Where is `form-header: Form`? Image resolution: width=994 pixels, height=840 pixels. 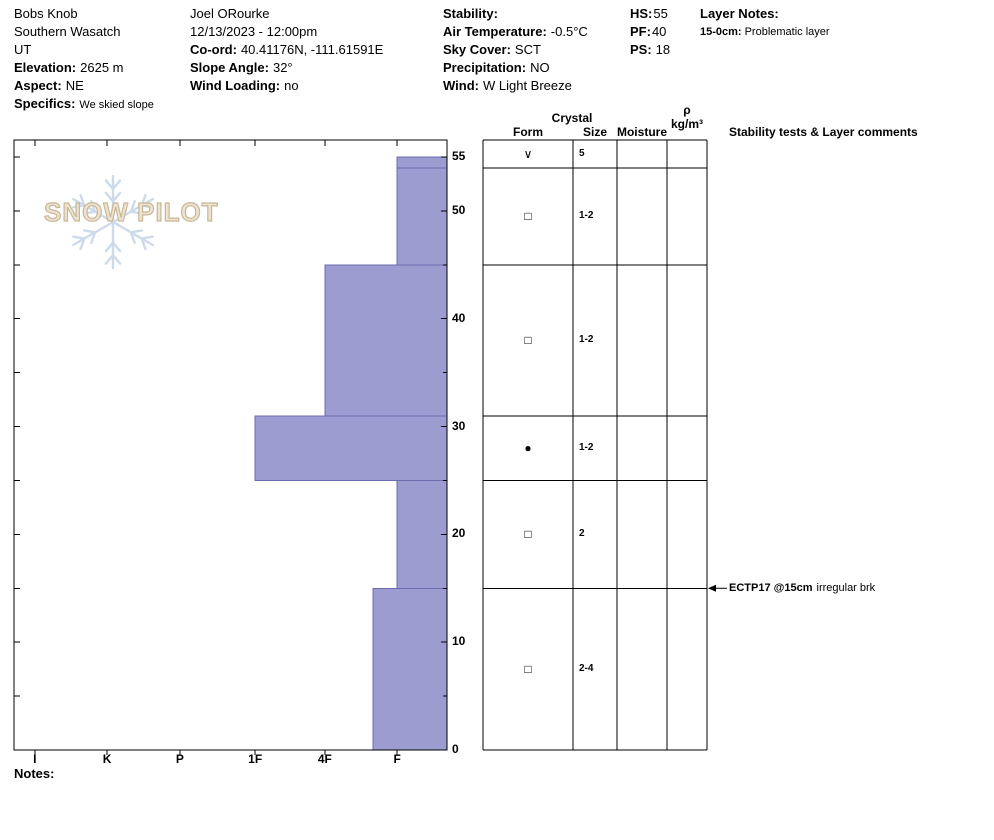 form-header: Form is located at coordinates (528, 132).